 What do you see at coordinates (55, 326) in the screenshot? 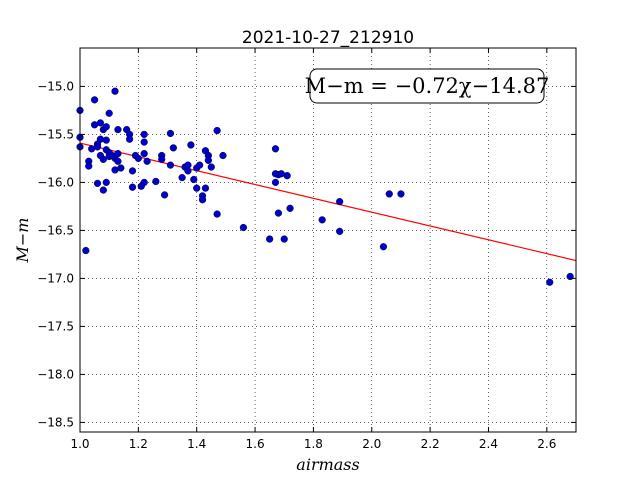
I see `y-tick-label: −17.5` at bounding box center [55, 326].